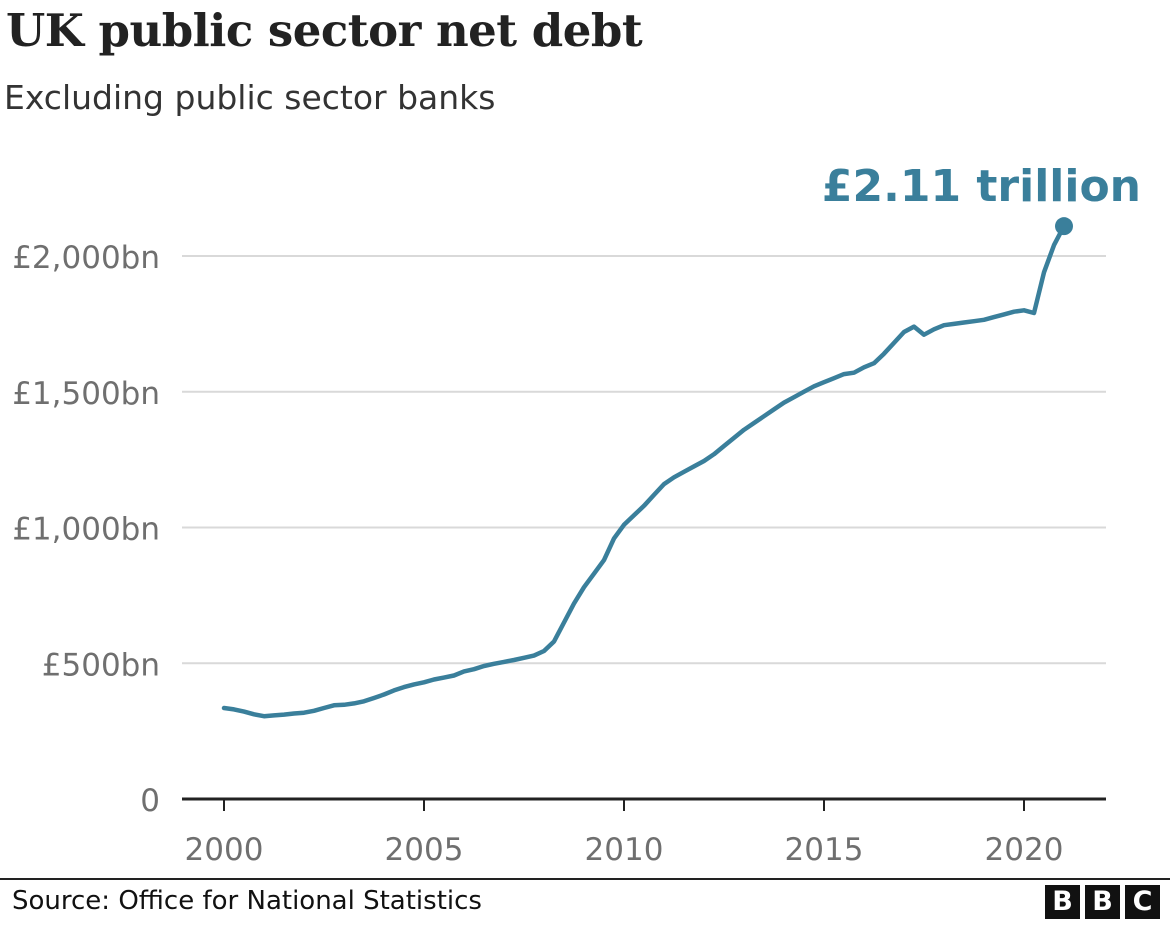 Image resolution: width=1170 pixels, height=949 pixels. What do you see at coordinates (247, 901) in the screenshot?
I see `source-note: Source: Office for National Statistics` at bounding box center [247, 901].